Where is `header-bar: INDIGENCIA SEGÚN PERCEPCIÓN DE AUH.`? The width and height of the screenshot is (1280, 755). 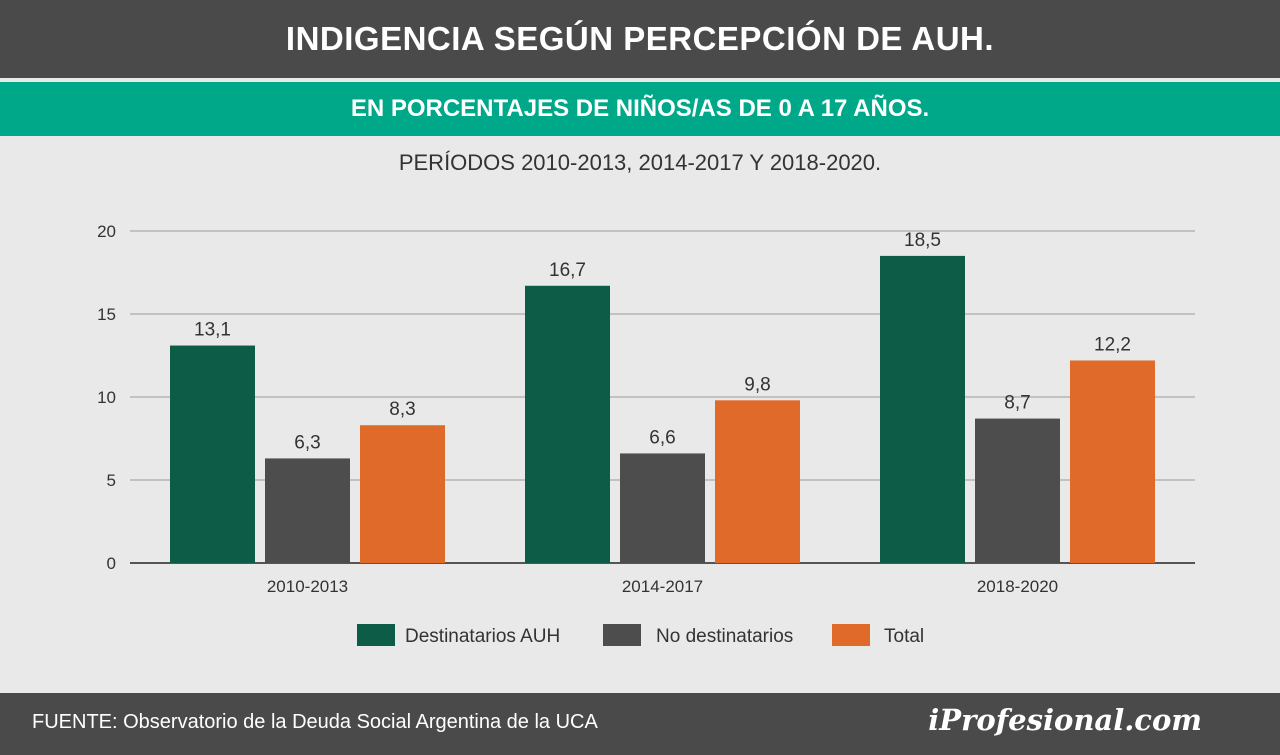 header-bar: INDIGENCIA SEGÚN PERCEPCIÓN DE AUH. is located at coordinates (640, 39).